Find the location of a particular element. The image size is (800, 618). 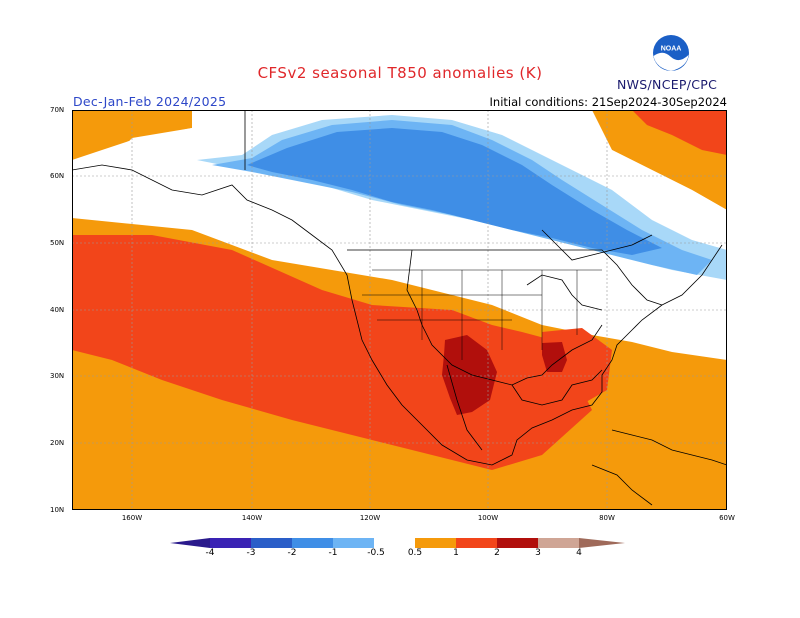

lon-label-160w: 160W is located at coordinates (132, 518).